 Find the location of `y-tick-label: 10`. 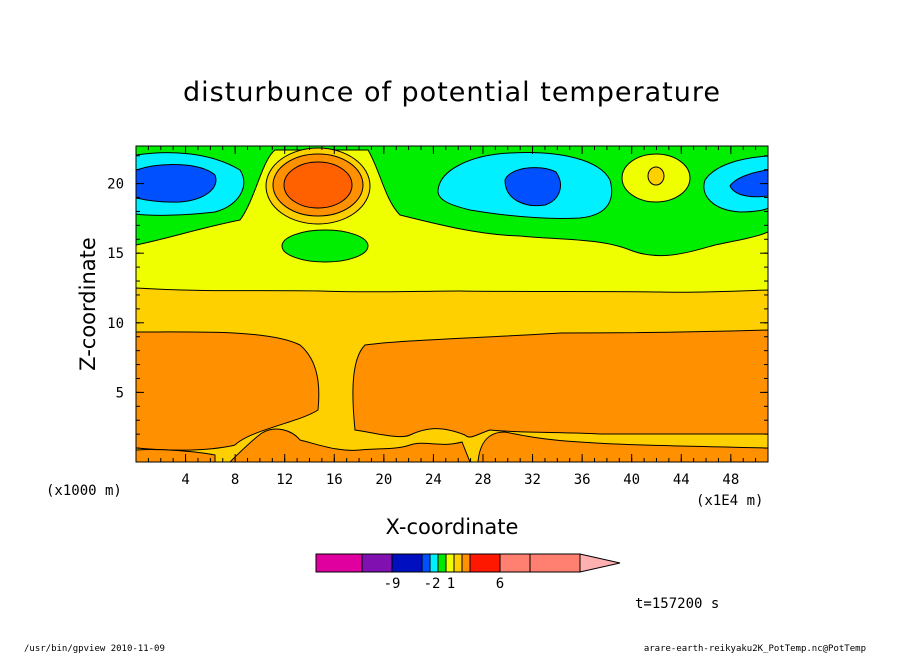

y-tick-label: 10 is located at coordinates (115, 324).